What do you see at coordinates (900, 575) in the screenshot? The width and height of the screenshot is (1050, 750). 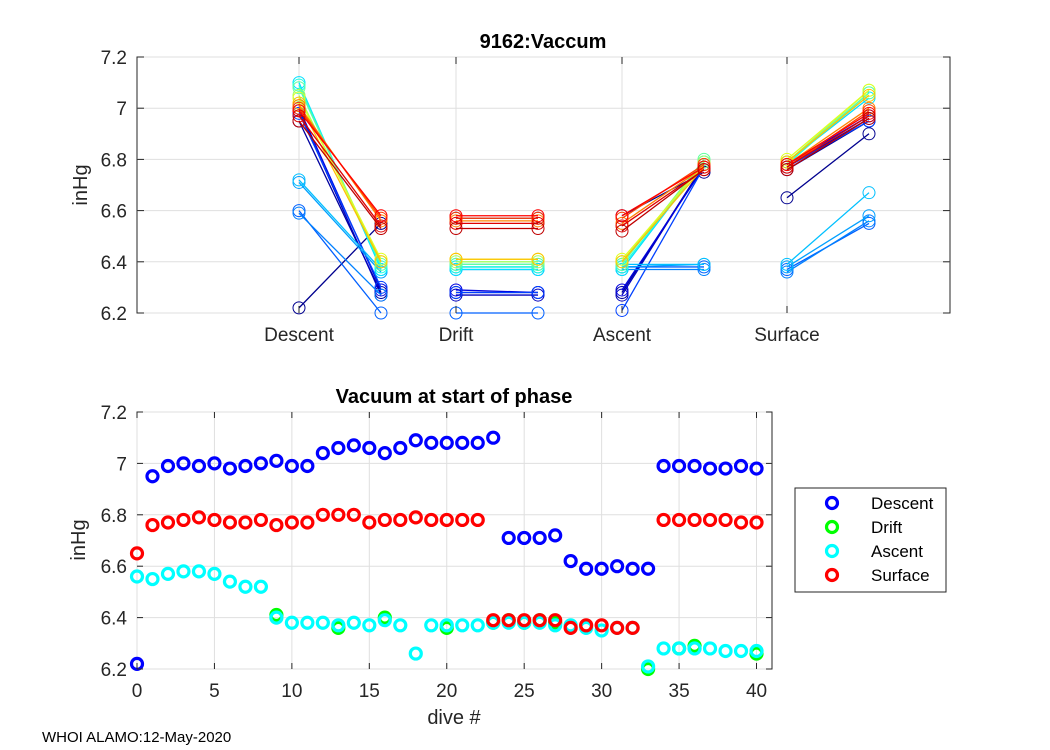 I see `legend-label-surface: Surface` at bounding box center [900, 575].